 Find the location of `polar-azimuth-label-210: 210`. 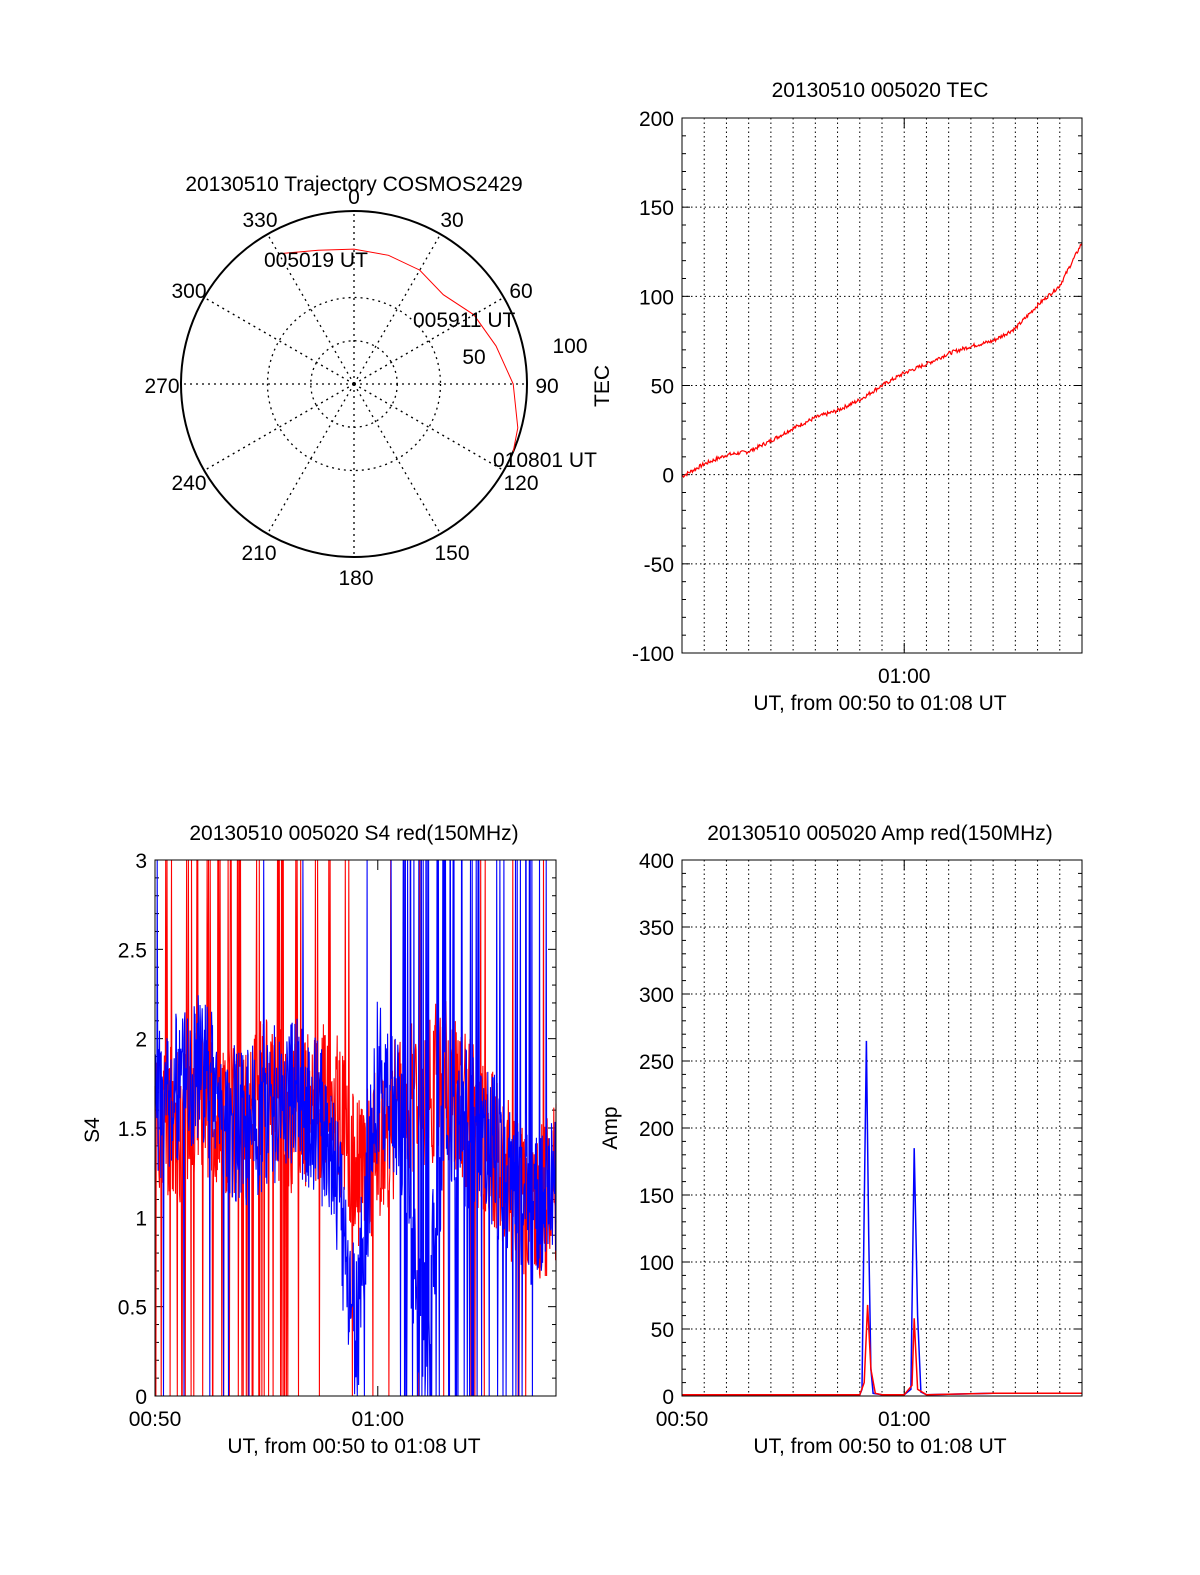

polar-azimuth-label-210: 210 is located at coordinates (258, 553).